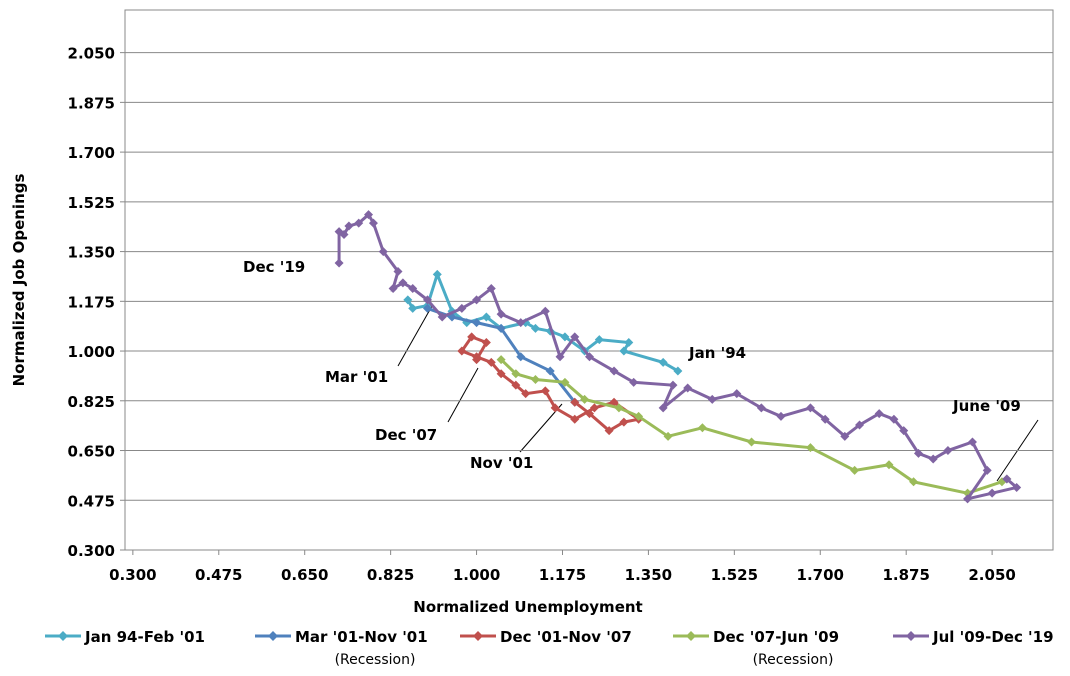 This screenshot has width=1070, height=676. What do you see at coordinates (304, 575) in the screenshot?
I see `x-tick-label: 0.650` at bounding box center [304, 575].